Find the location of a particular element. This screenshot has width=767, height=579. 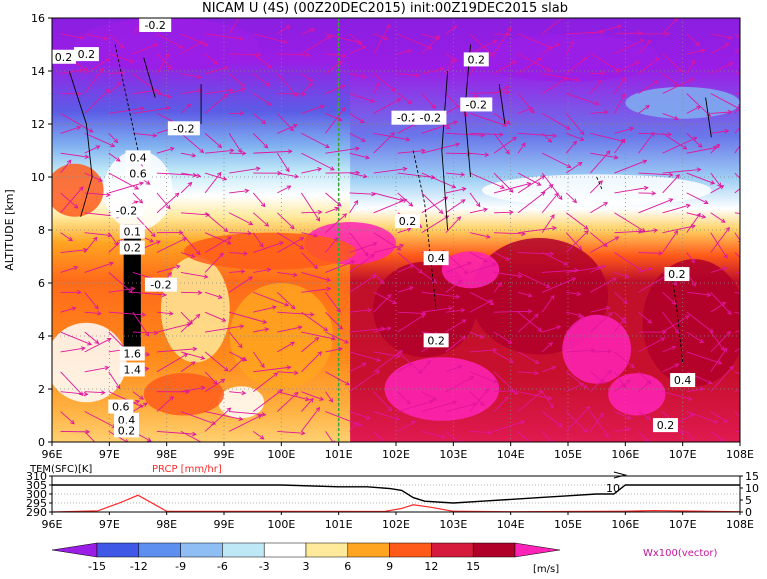

colorbar-tick-label: 15 is located at coordinates (473, 566).